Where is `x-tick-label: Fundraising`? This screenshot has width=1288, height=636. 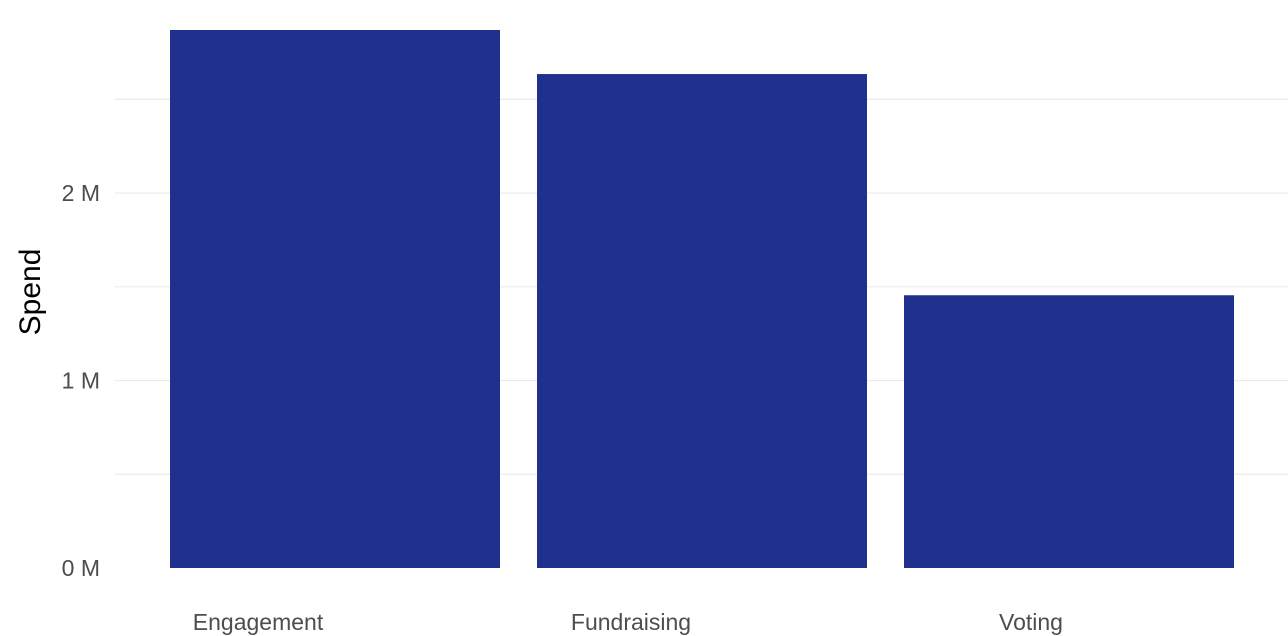
x-tick-label: Fundraising is located at coordinates (631, 622).